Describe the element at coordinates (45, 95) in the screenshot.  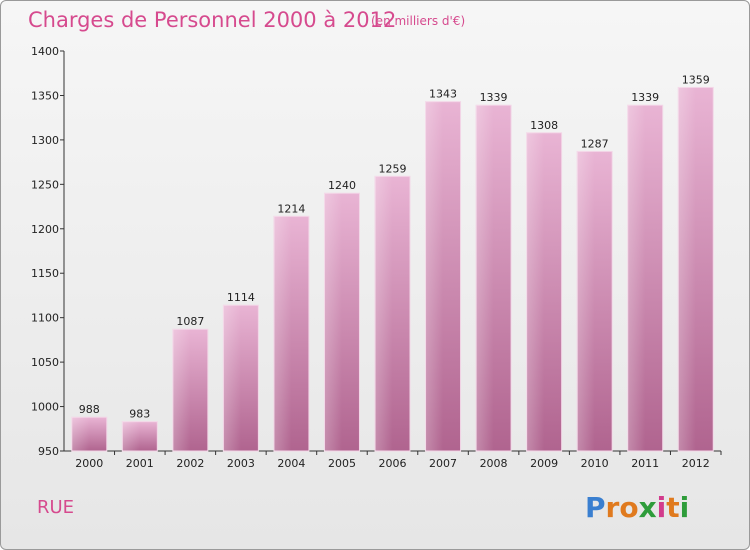
I see `y-tick-label: 1350` at that location.